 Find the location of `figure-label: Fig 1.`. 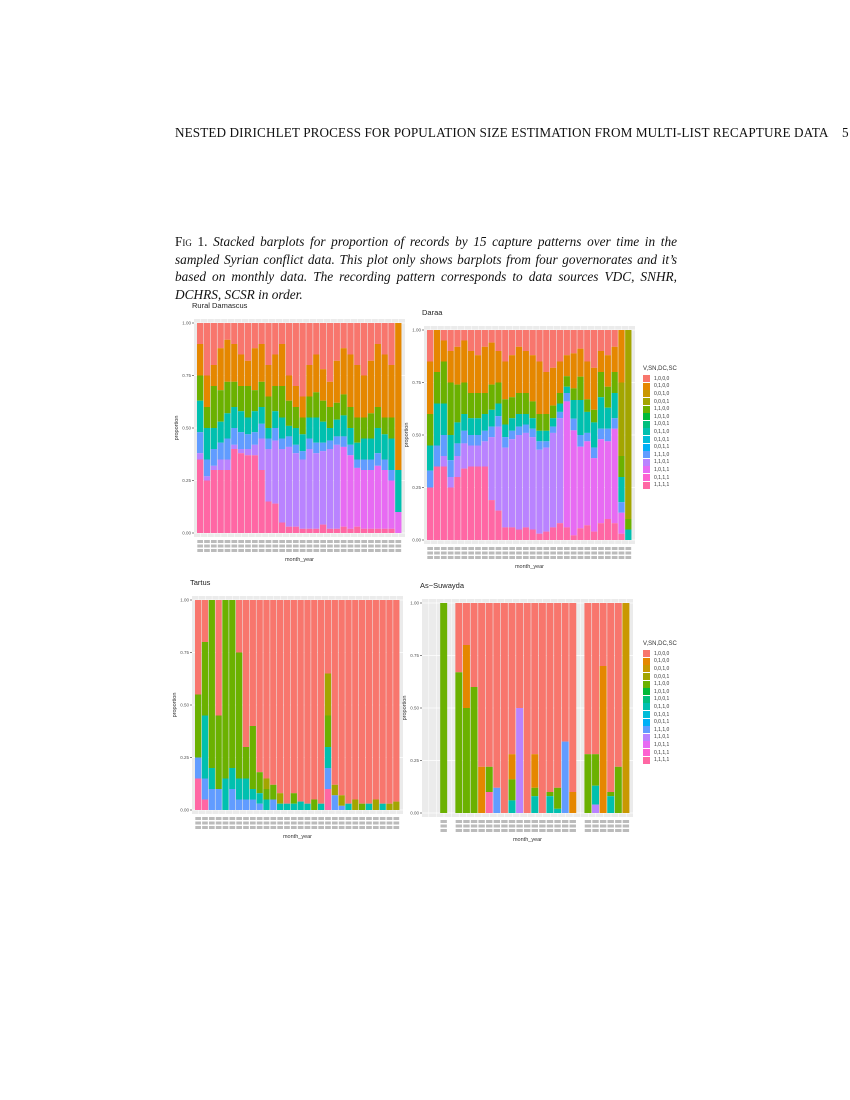

figure-label: Fig 1. is located at coordinates (191, 241).